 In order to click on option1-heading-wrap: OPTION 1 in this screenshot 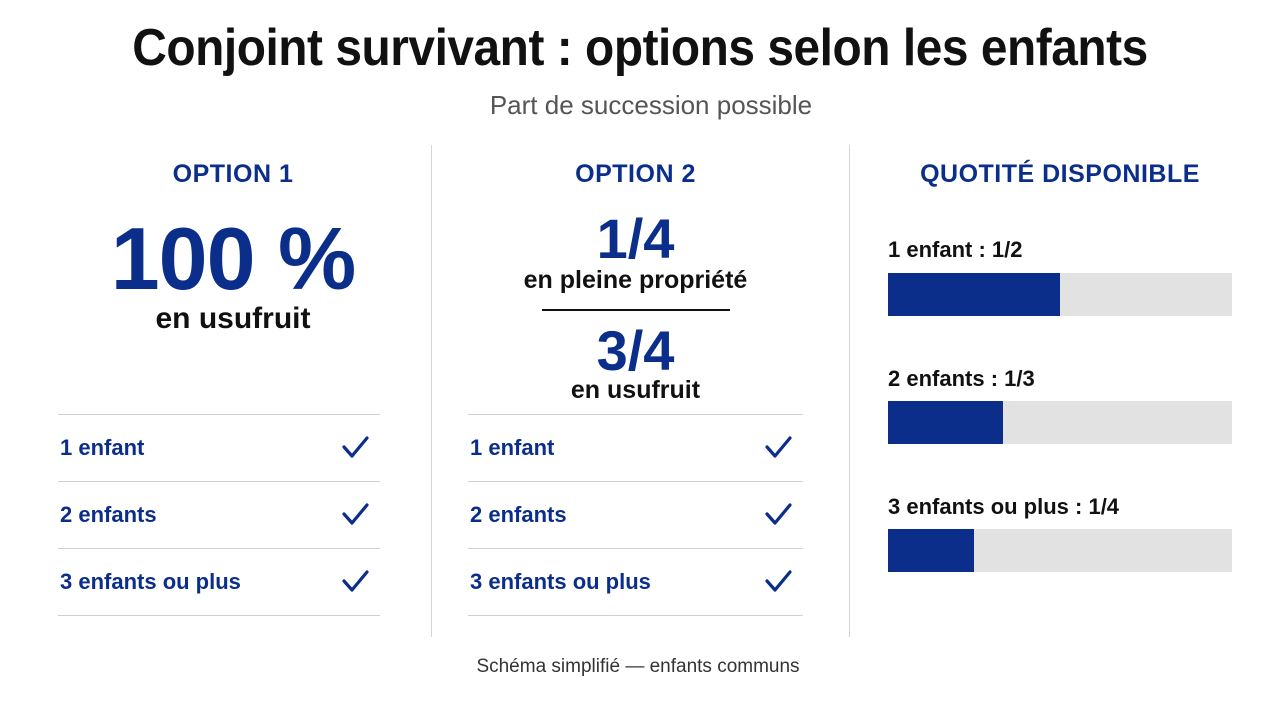, I will do `click(233, 174)`.